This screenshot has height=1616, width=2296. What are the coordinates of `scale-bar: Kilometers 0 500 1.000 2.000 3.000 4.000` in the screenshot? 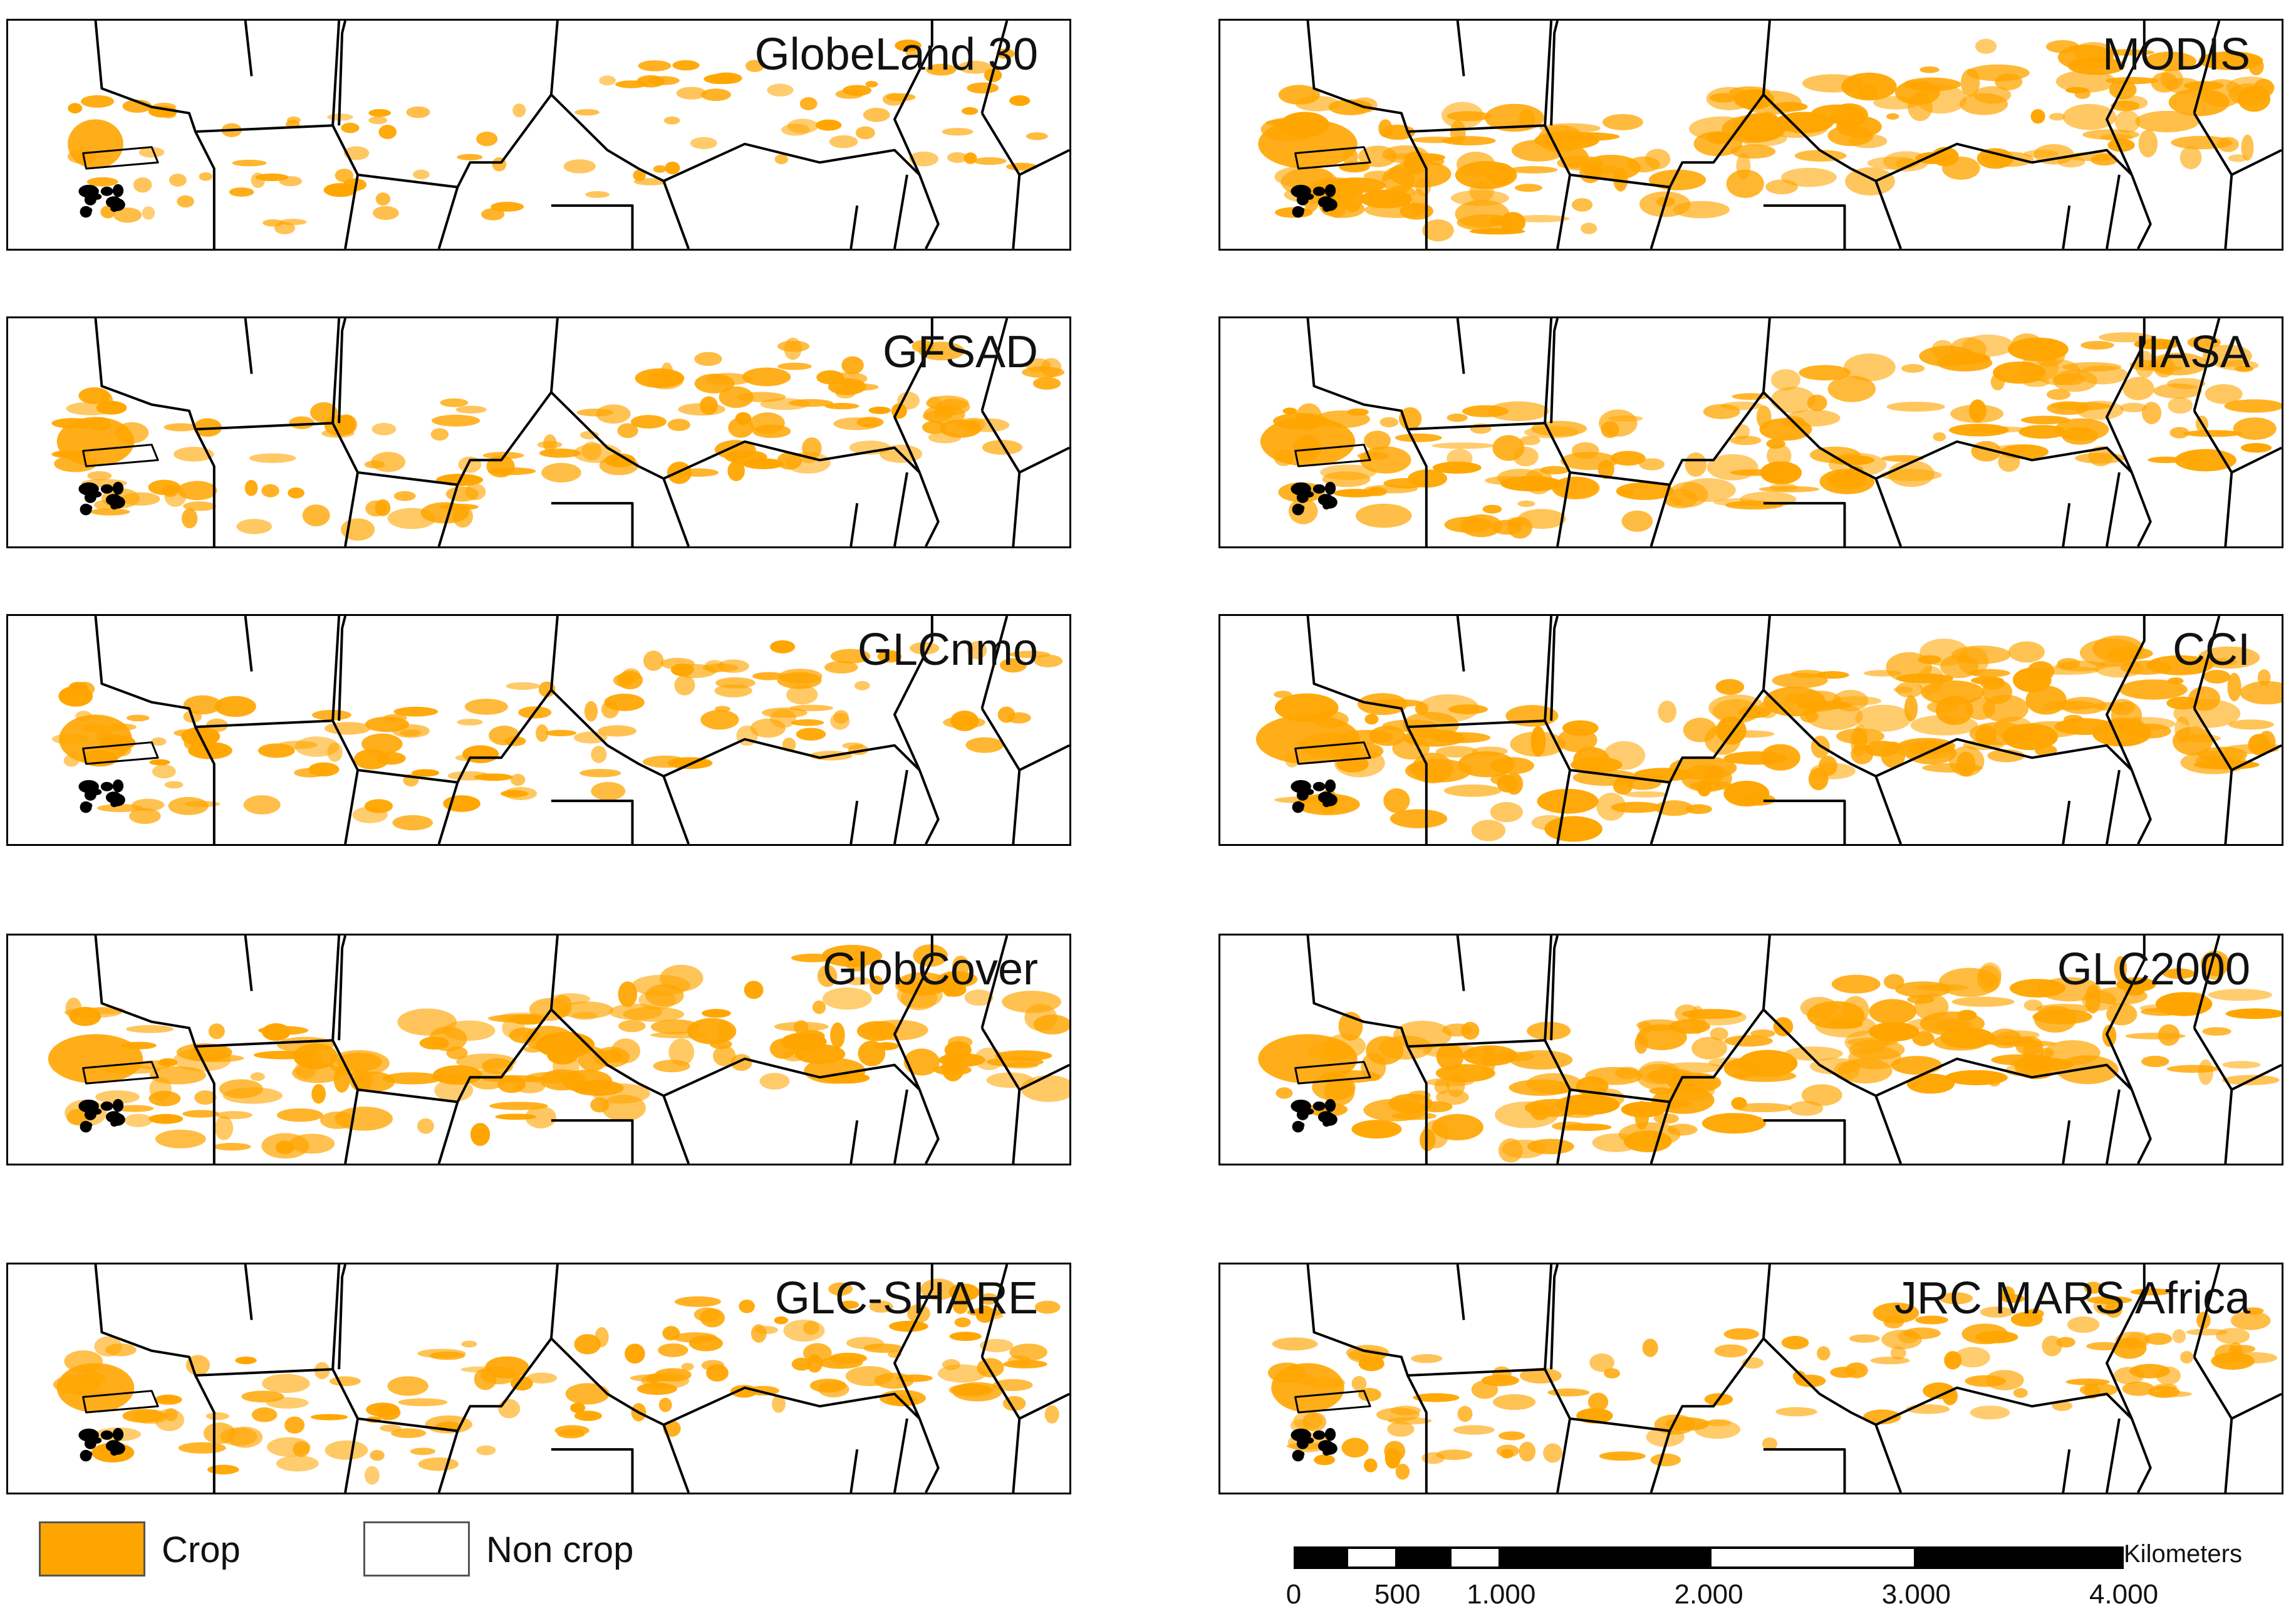 It's located at (1764, 1577).